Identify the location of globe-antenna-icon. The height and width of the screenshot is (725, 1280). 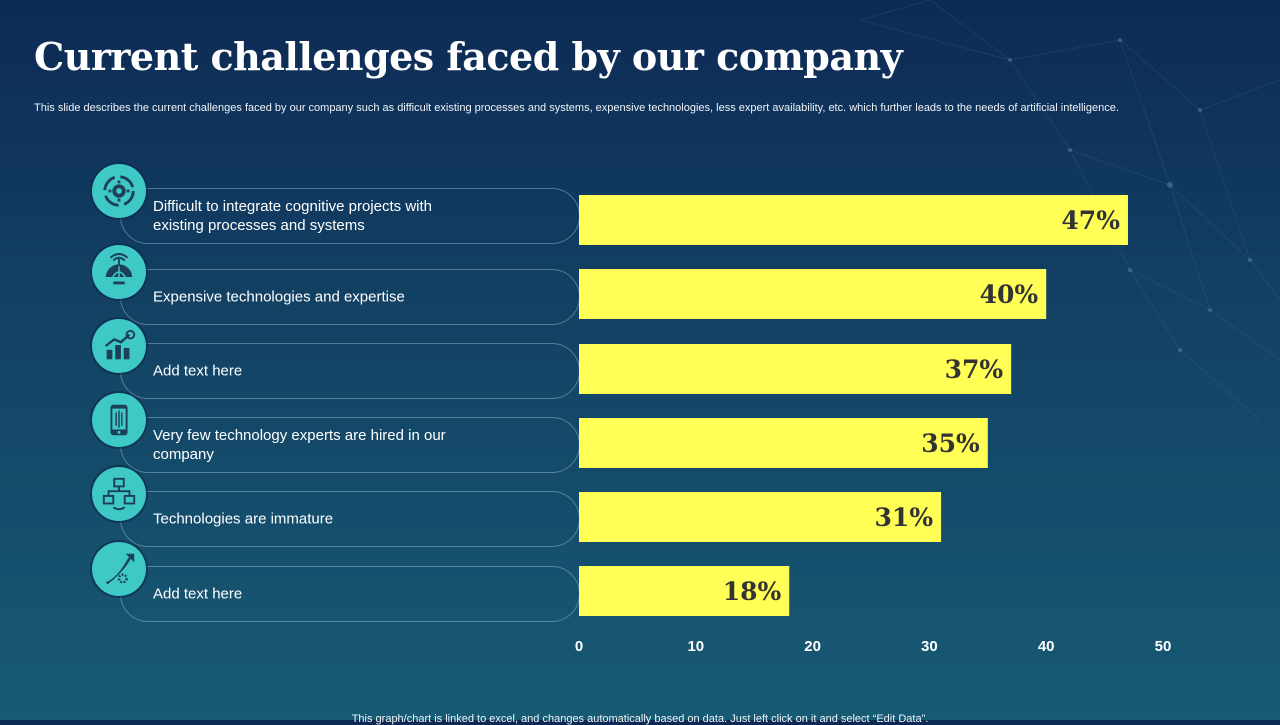
(119, 272).